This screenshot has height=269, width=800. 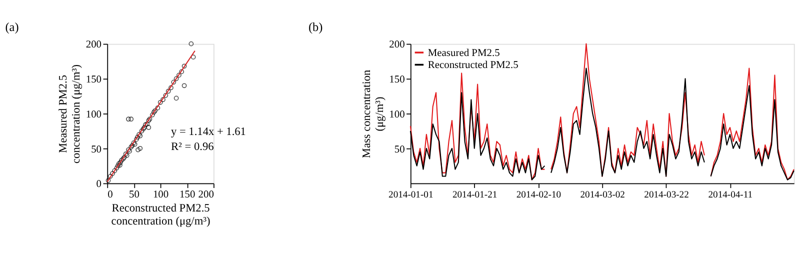 What do you see at coordinates (208, 132) in the screenshot?
I see `annotation: y = 1.14x + 1.61` at bounding box center [208, 132].